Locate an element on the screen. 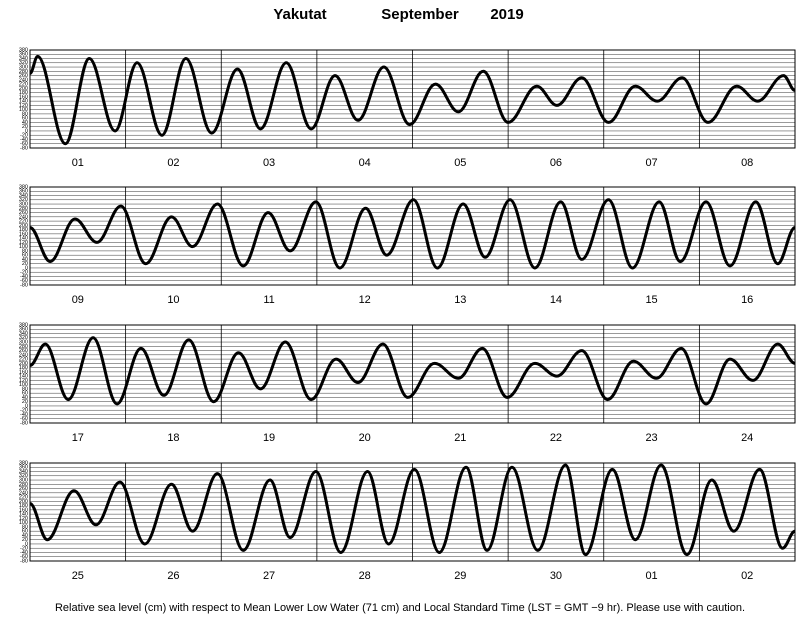  title-year: 2019 is located at coordinates (506, 14).